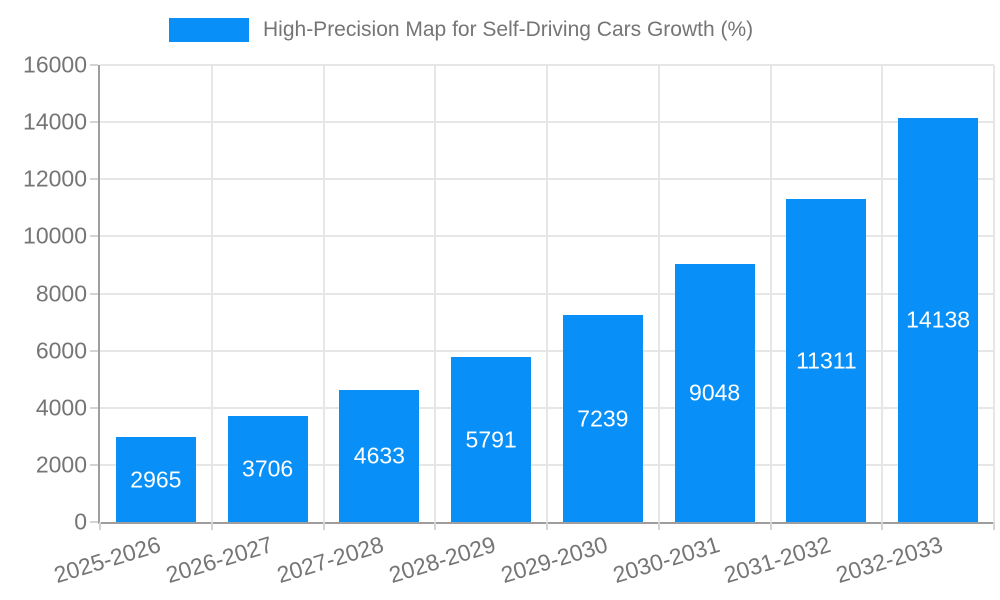  I want to click on y-axis-line, so click(99, 293).